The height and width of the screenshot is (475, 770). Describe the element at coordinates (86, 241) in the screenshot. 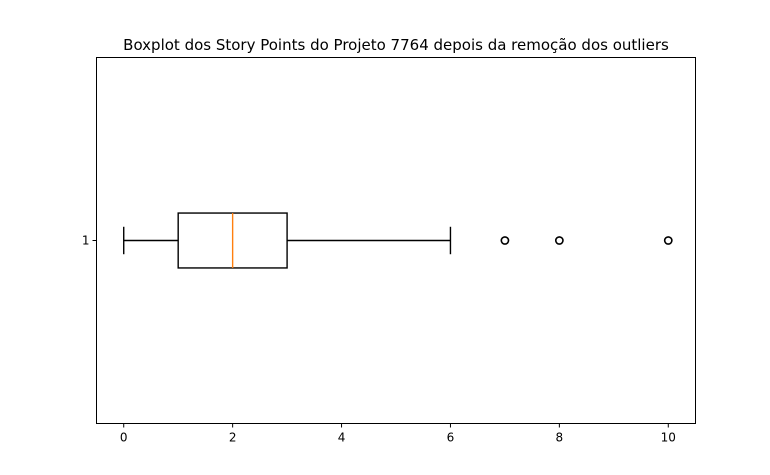

I see `y-tick-label: 1` at that location.